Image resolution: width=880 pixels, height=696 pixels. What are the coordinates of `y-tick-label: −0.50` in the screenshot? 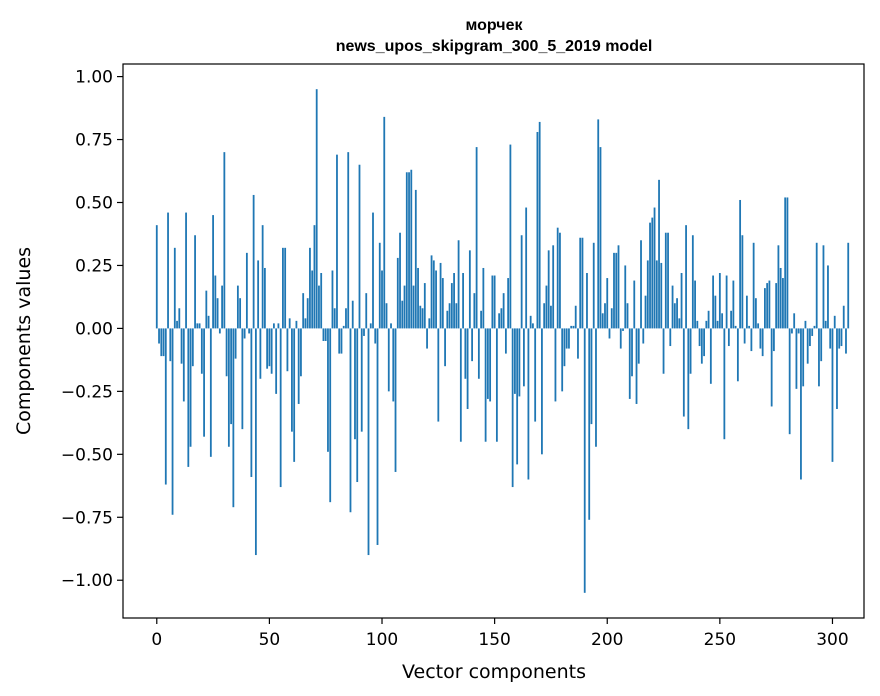 It's located at (87, 455).